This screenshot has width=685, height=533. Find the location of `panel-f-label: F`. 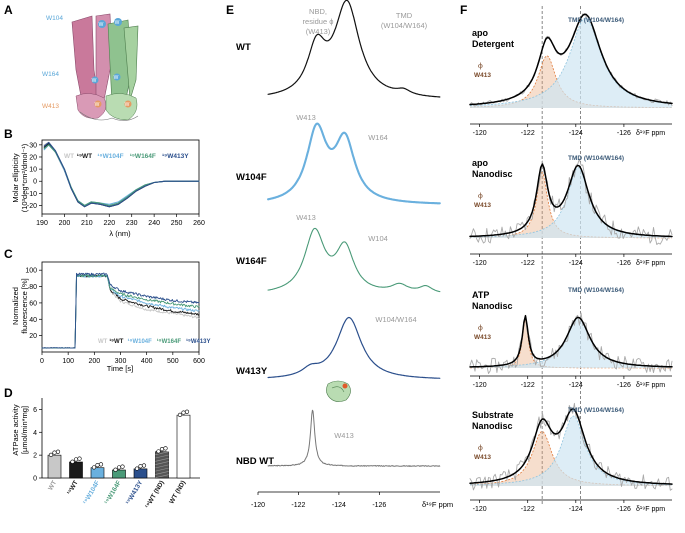

panel-f-label: F is located at coordinates (463, 10).